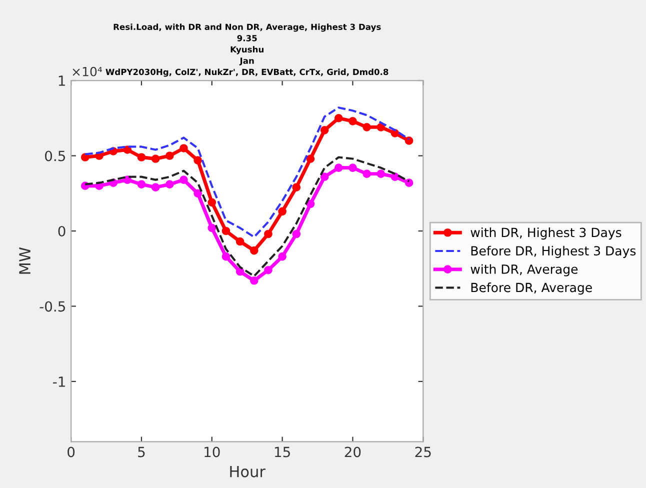  I want to click on x-tick-label: 10, so click(212, 452).